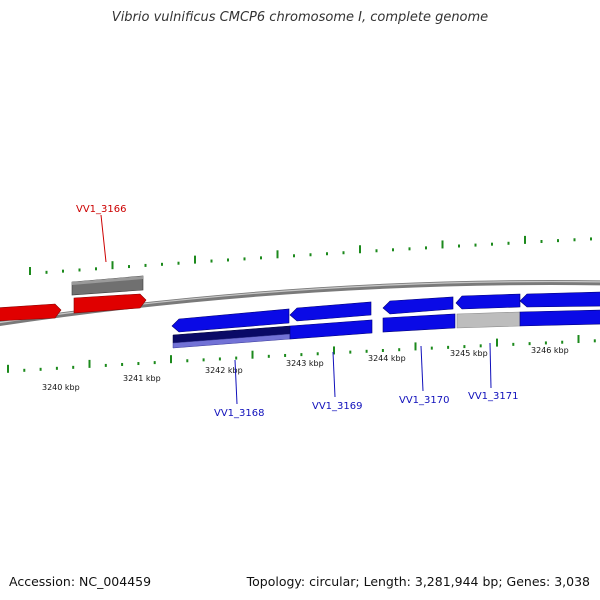 This screenshot has width=600, height=600. Describe the element at coordinates (224, 370) in the screenshot. I see `scale-label-3242: 3242 kbp` at that location.